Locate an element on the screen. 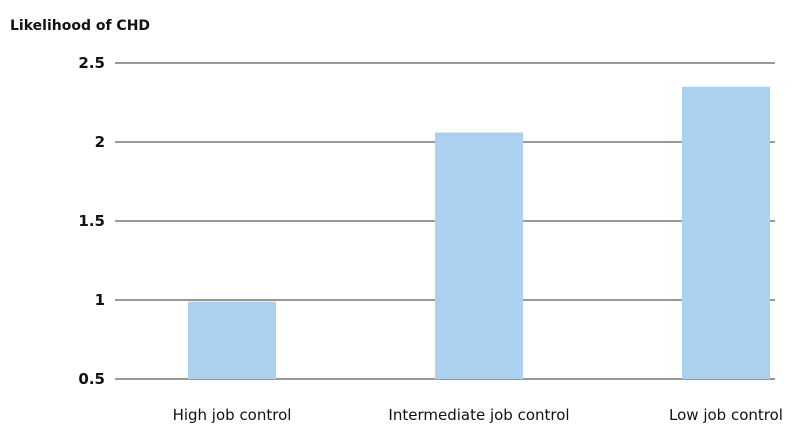  y-tick-label: 2.5 is located at coordinates (91, 63).